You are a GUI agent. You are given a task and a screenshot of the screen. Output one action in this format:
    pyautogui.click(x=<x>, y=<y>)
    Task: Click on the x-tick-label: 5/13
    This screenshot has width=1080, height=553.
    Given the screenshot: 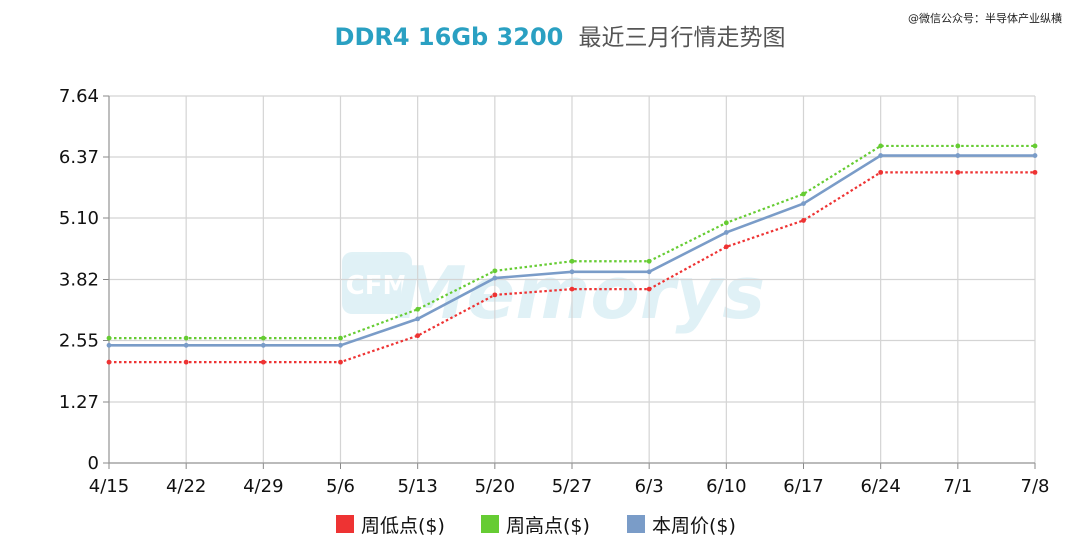 What is the action you would take?
    pyautogui.click(x=417, y=486)
    